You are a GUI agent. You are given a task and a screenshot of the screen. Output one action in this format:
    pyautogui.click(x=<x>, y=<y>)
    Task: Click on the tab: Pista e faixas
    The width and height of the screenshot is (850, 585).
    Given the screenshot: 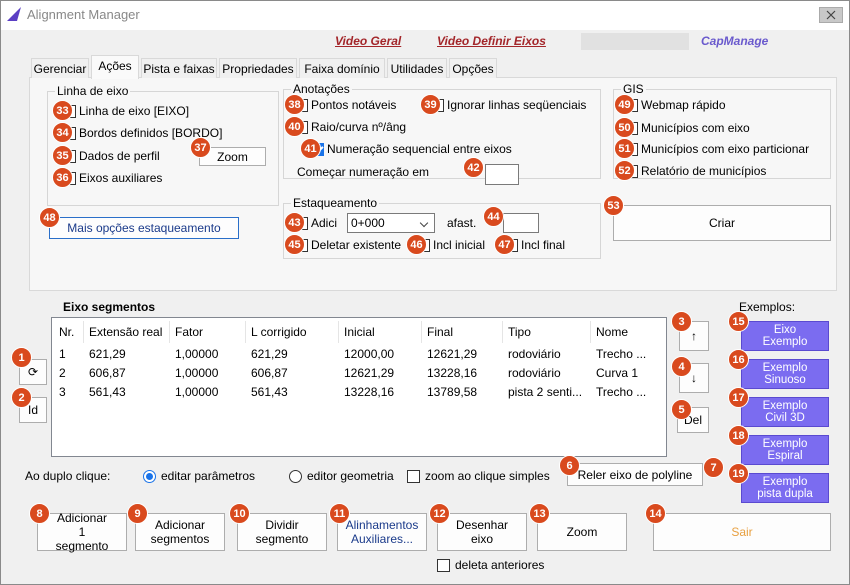 What is the action you would take?
    pyautogui.click(x=179, y=68)
    